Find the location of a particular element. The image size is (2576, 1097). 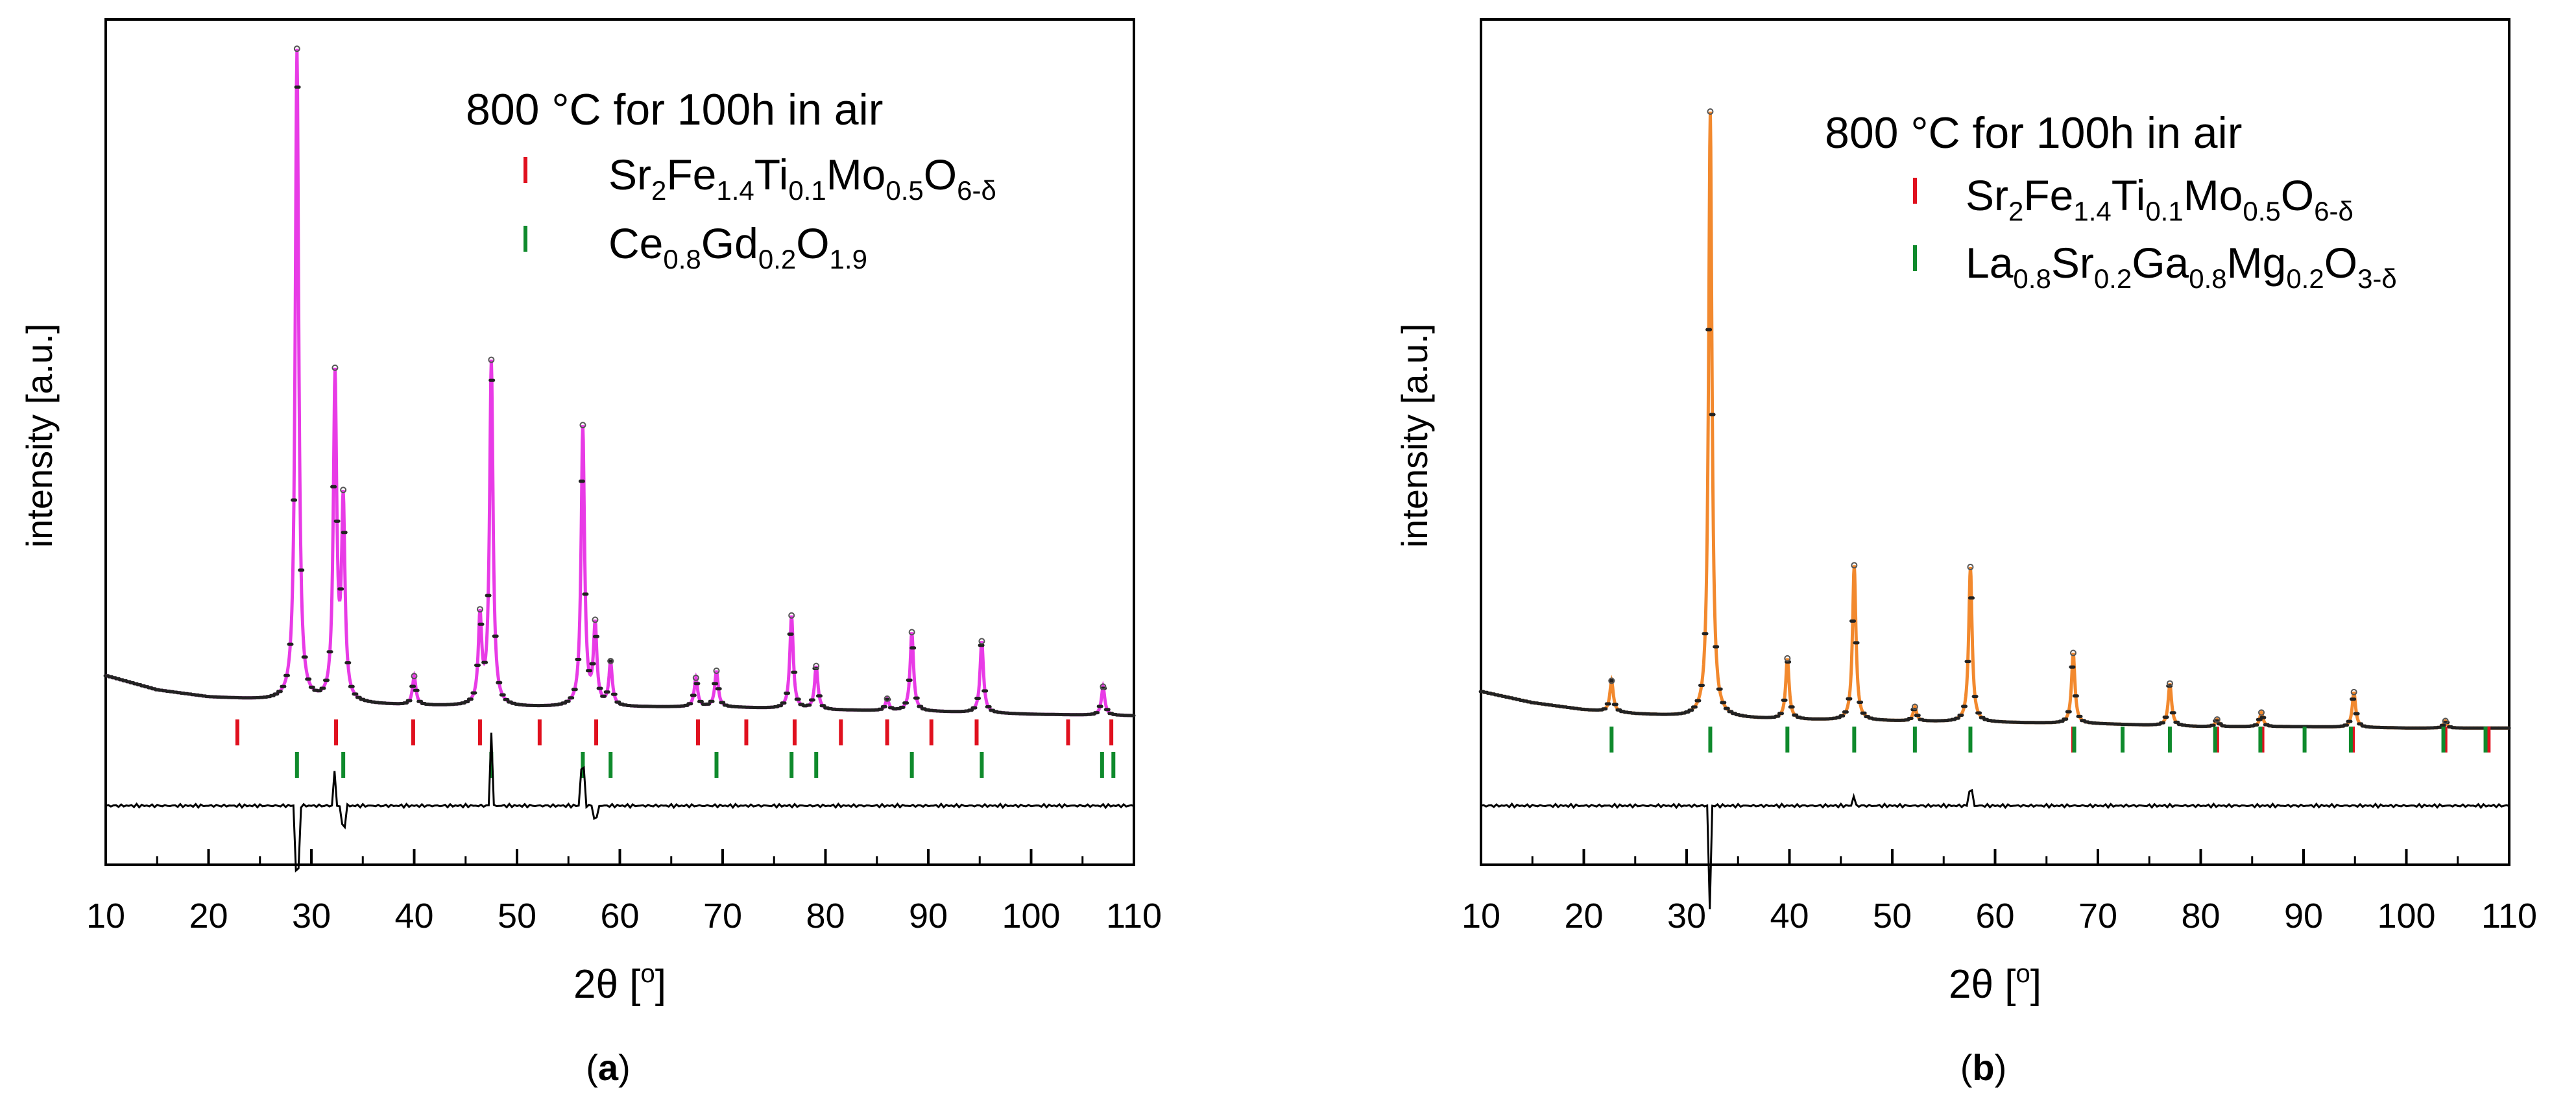

panel-caption-letter: b is located at coordinates (1983, 1067).